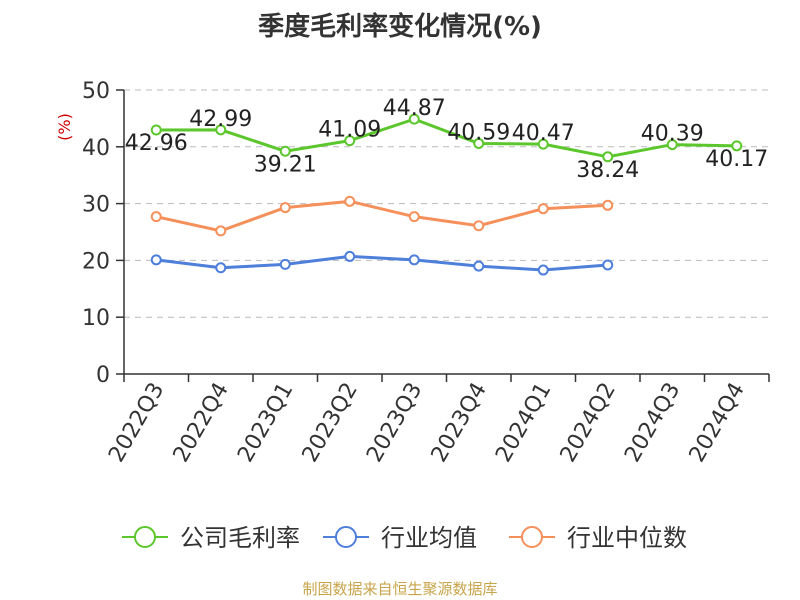  Describe the element at coordinates (103, 375) in the screenshot. I see `y-tick-label: 0` at that location.